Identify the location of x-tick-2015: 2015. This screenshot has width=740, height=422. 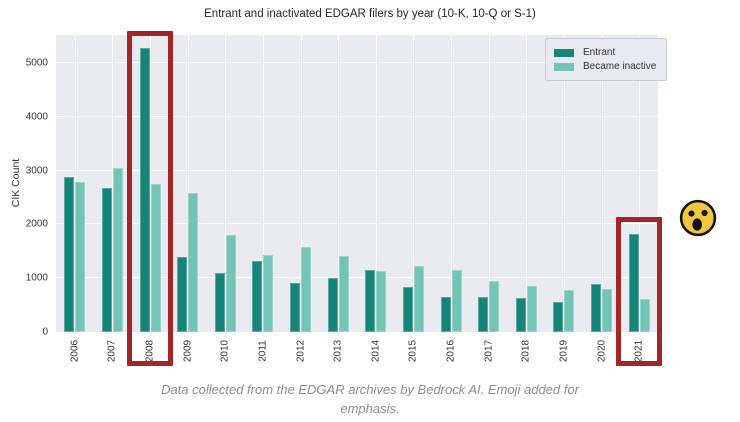
(413, 351).